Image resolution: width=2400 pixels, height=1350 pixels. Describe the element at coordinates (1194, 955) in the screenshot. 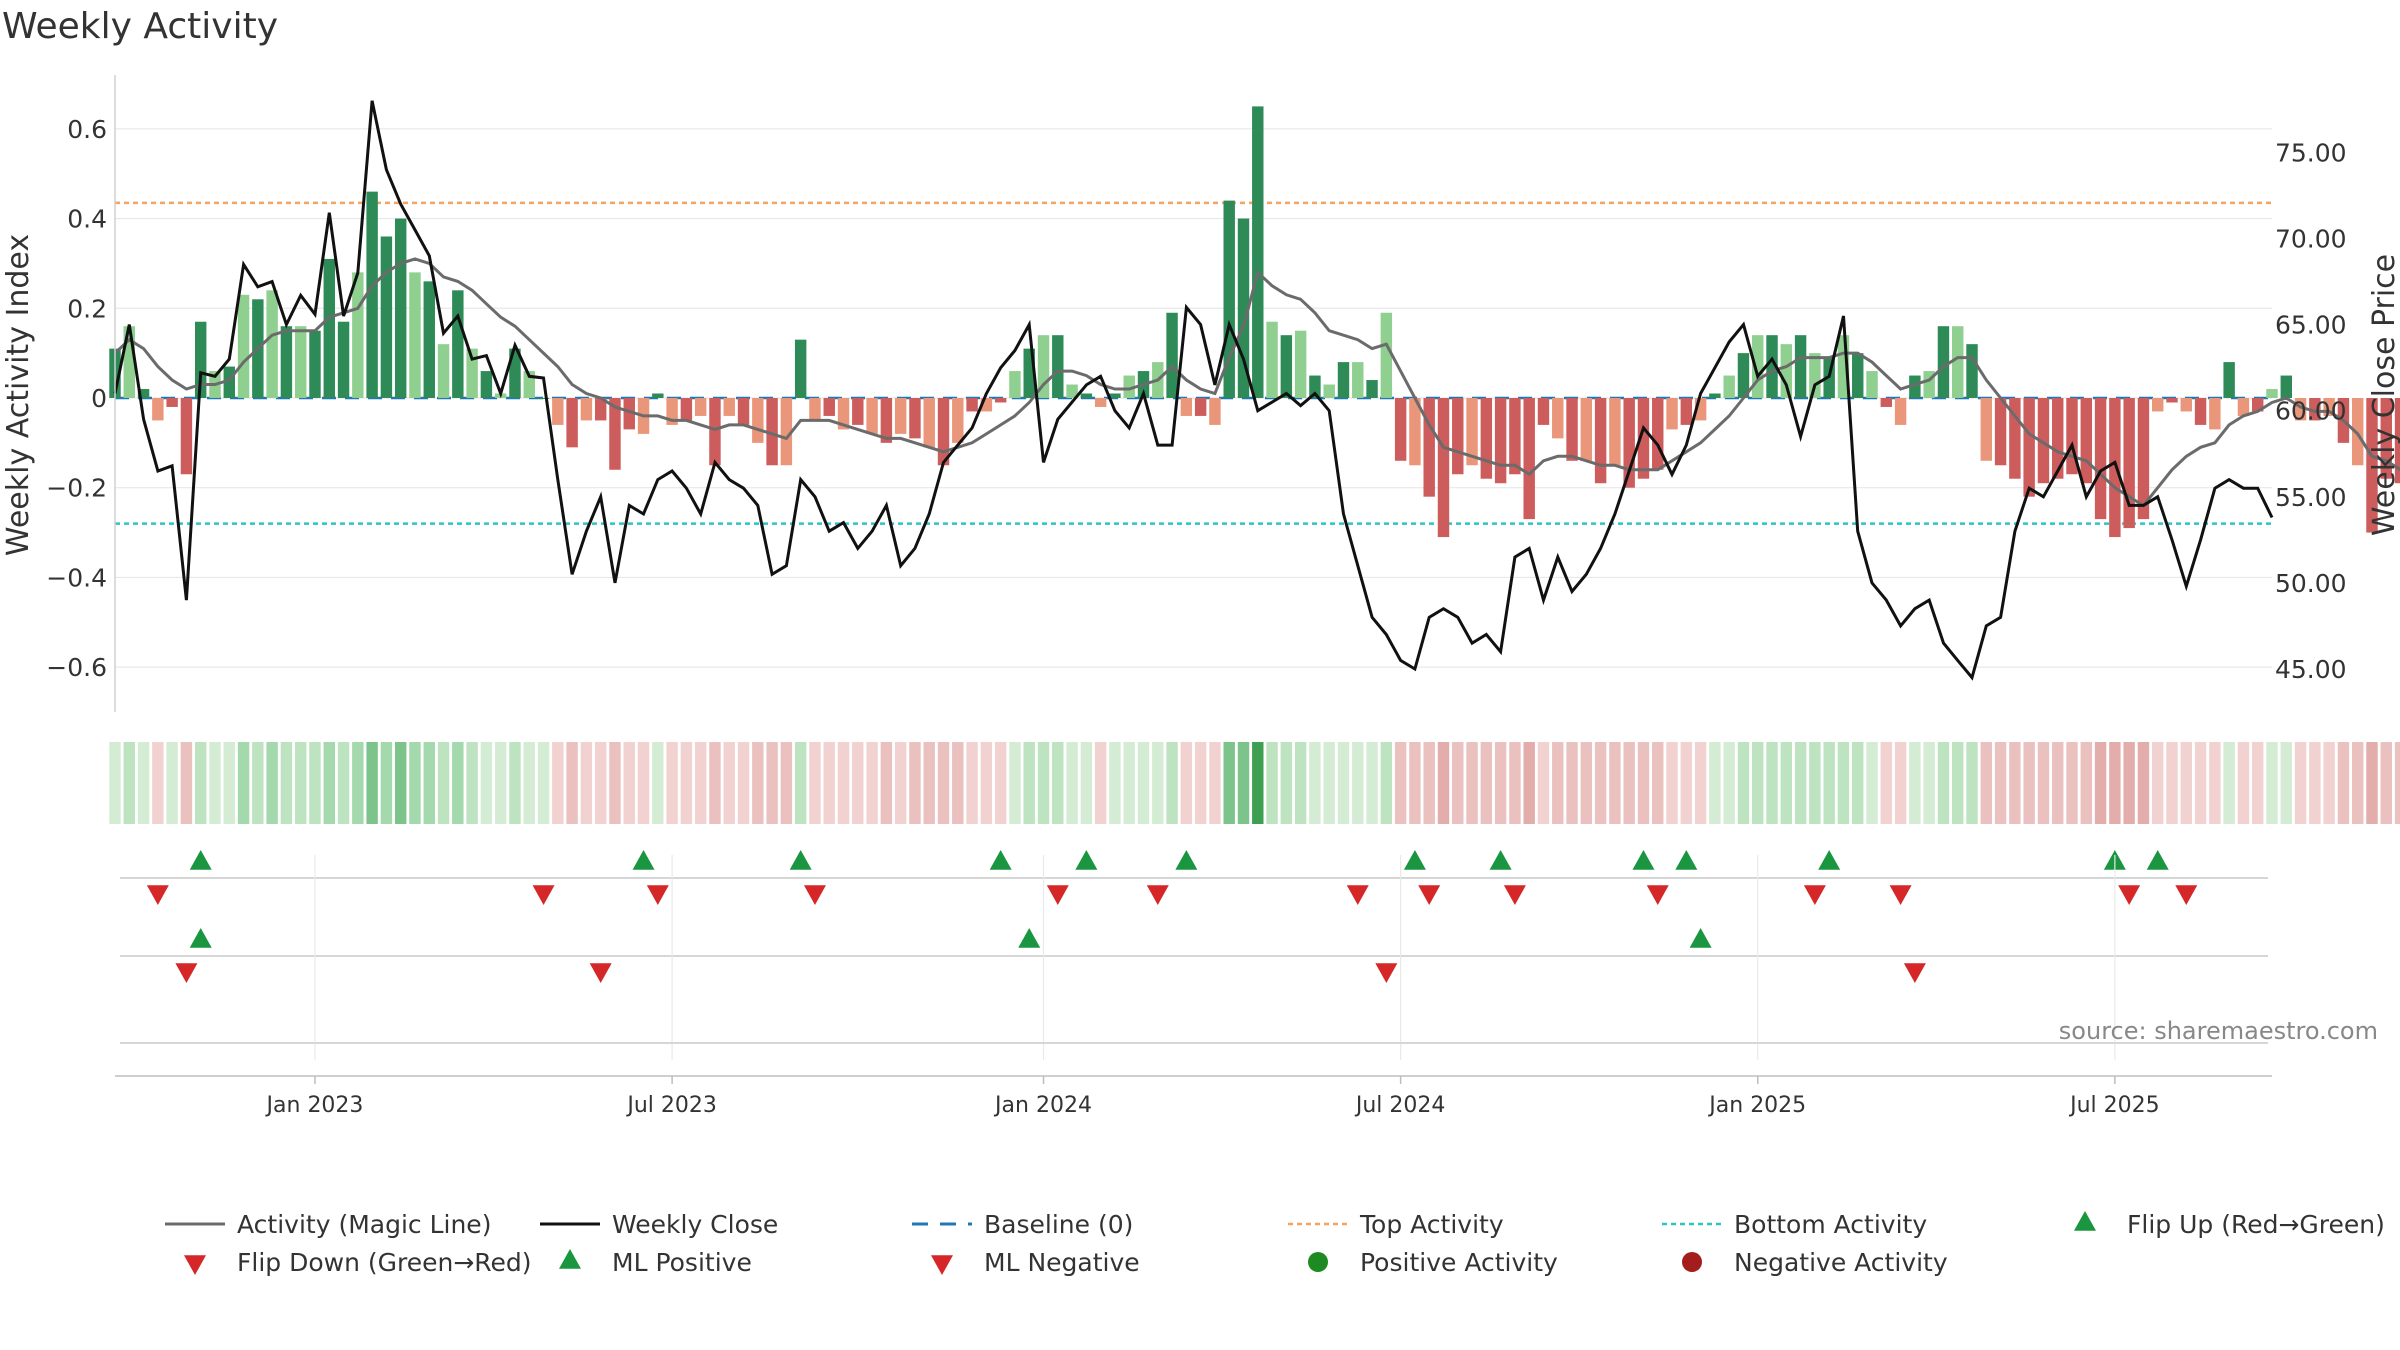

I see `ml-markers-panel` at that location.